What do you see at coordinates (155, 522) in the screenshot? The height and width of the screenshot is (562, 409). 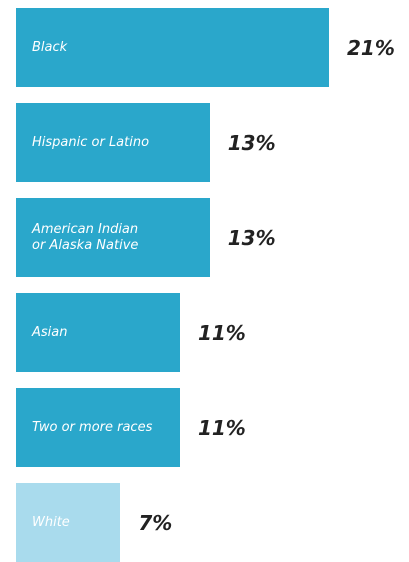 I see `bar-value-5: 7%` at bounding box center [155, 522].